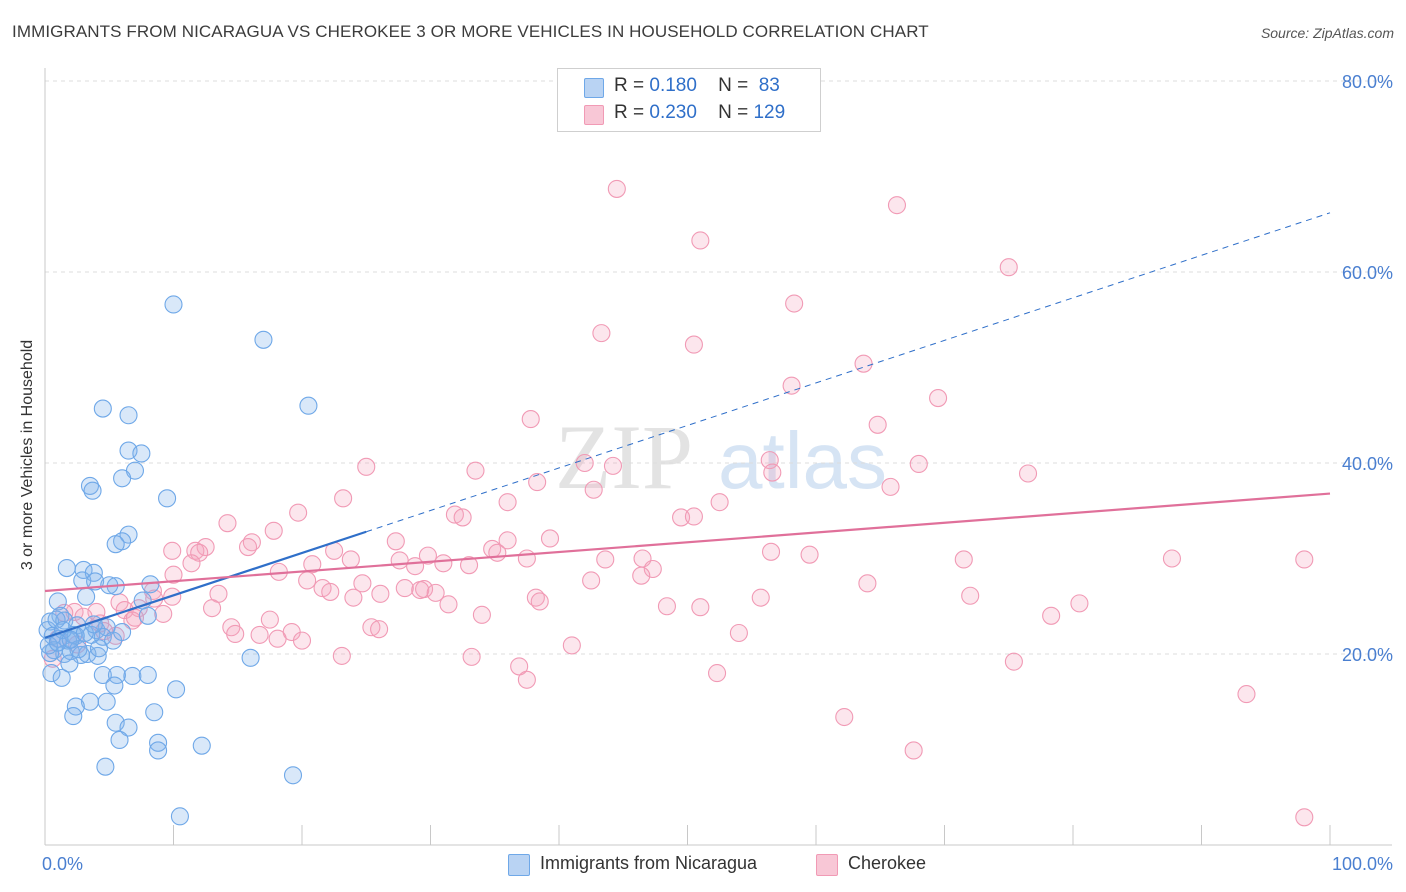  I want to click on x-tick-label: 100.0%, so click(1362, 864).